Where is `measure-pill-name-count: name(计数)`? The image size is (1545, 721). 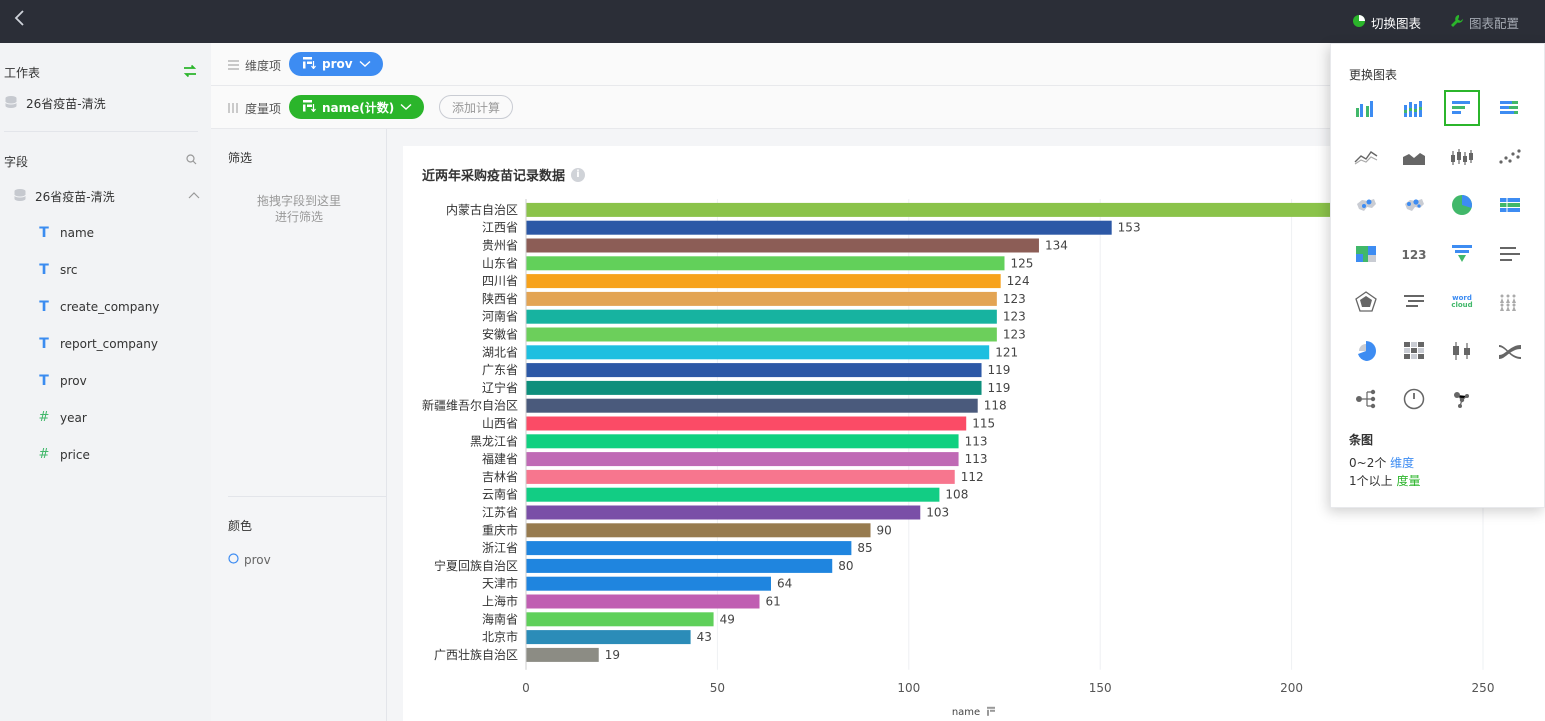
measure-pill-name-count: name(计数) is located at coordinates (357, 107).